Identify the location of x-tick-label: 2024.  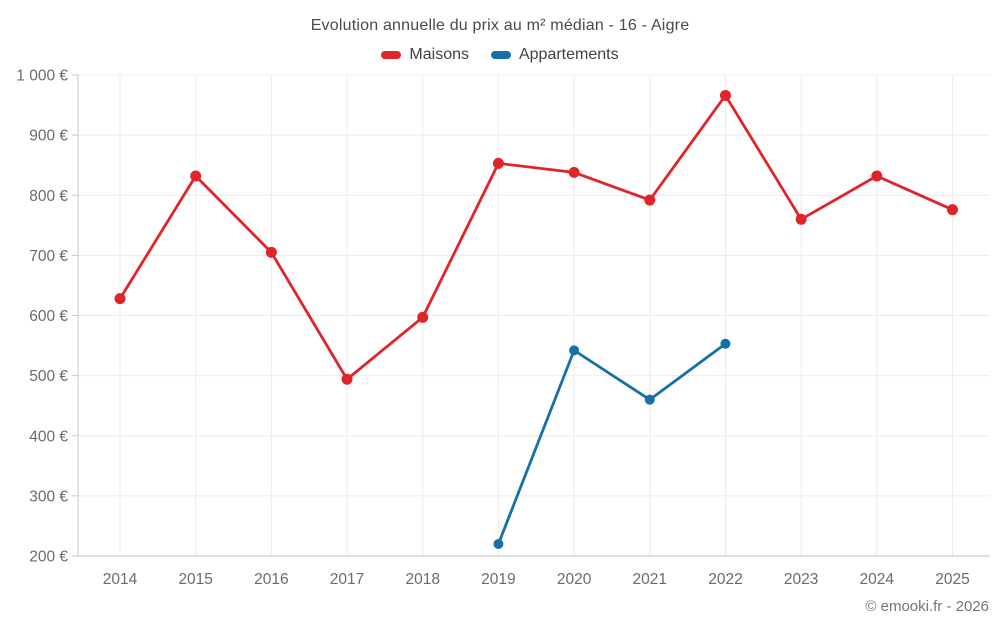
(877, 579).